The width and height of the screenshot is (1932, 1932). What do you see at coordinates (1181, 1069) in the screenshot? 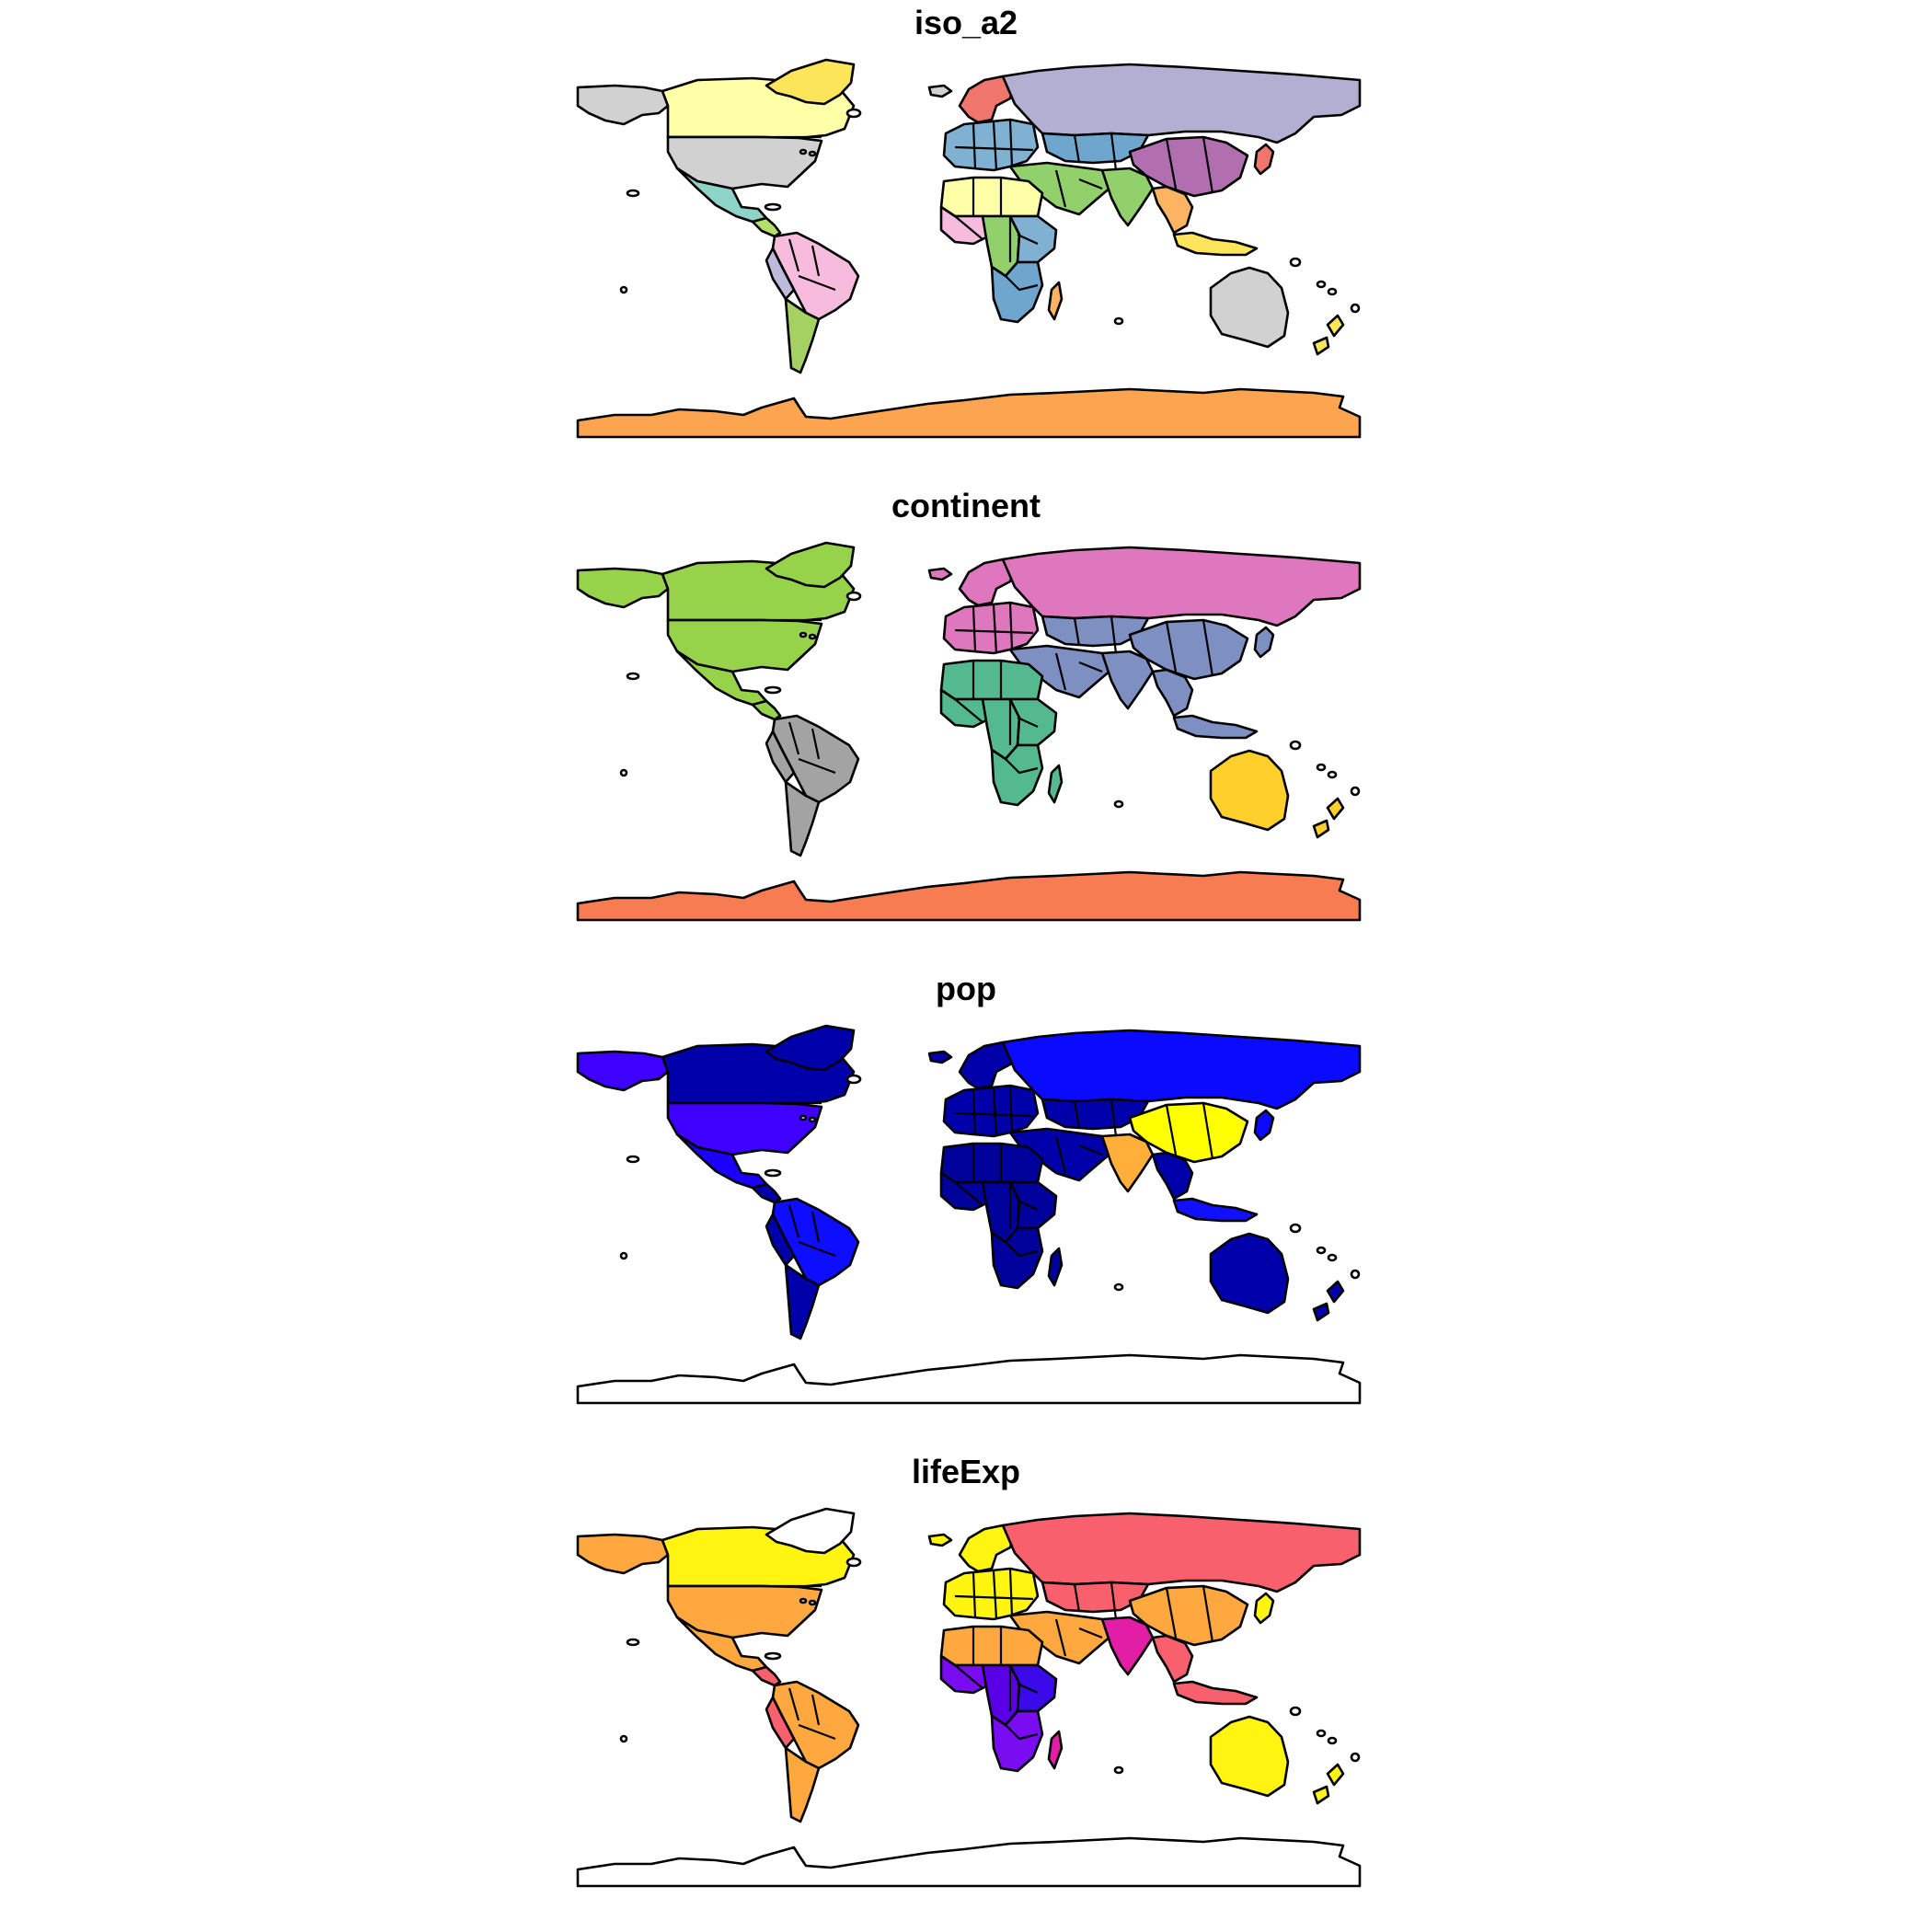
I see `region-russia` at bounding box center [1181, 1069].